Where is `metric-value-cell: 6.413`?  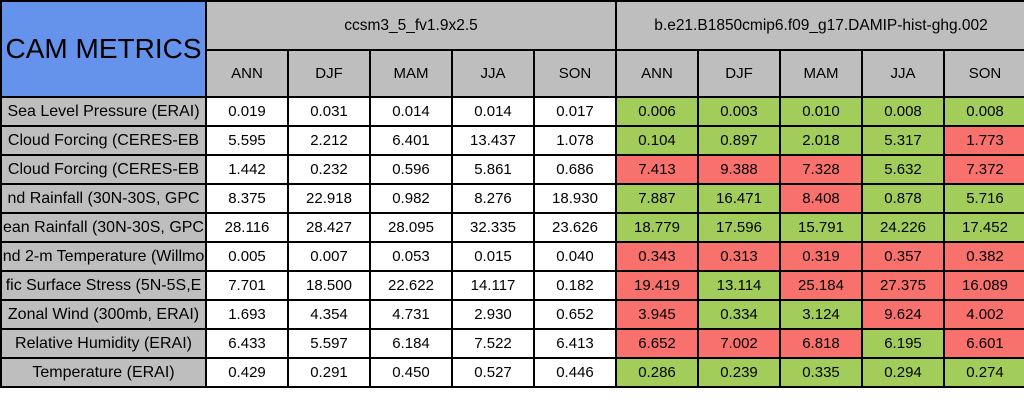 metric-value-cell: 6.413 is located at coordinates (575, 343).